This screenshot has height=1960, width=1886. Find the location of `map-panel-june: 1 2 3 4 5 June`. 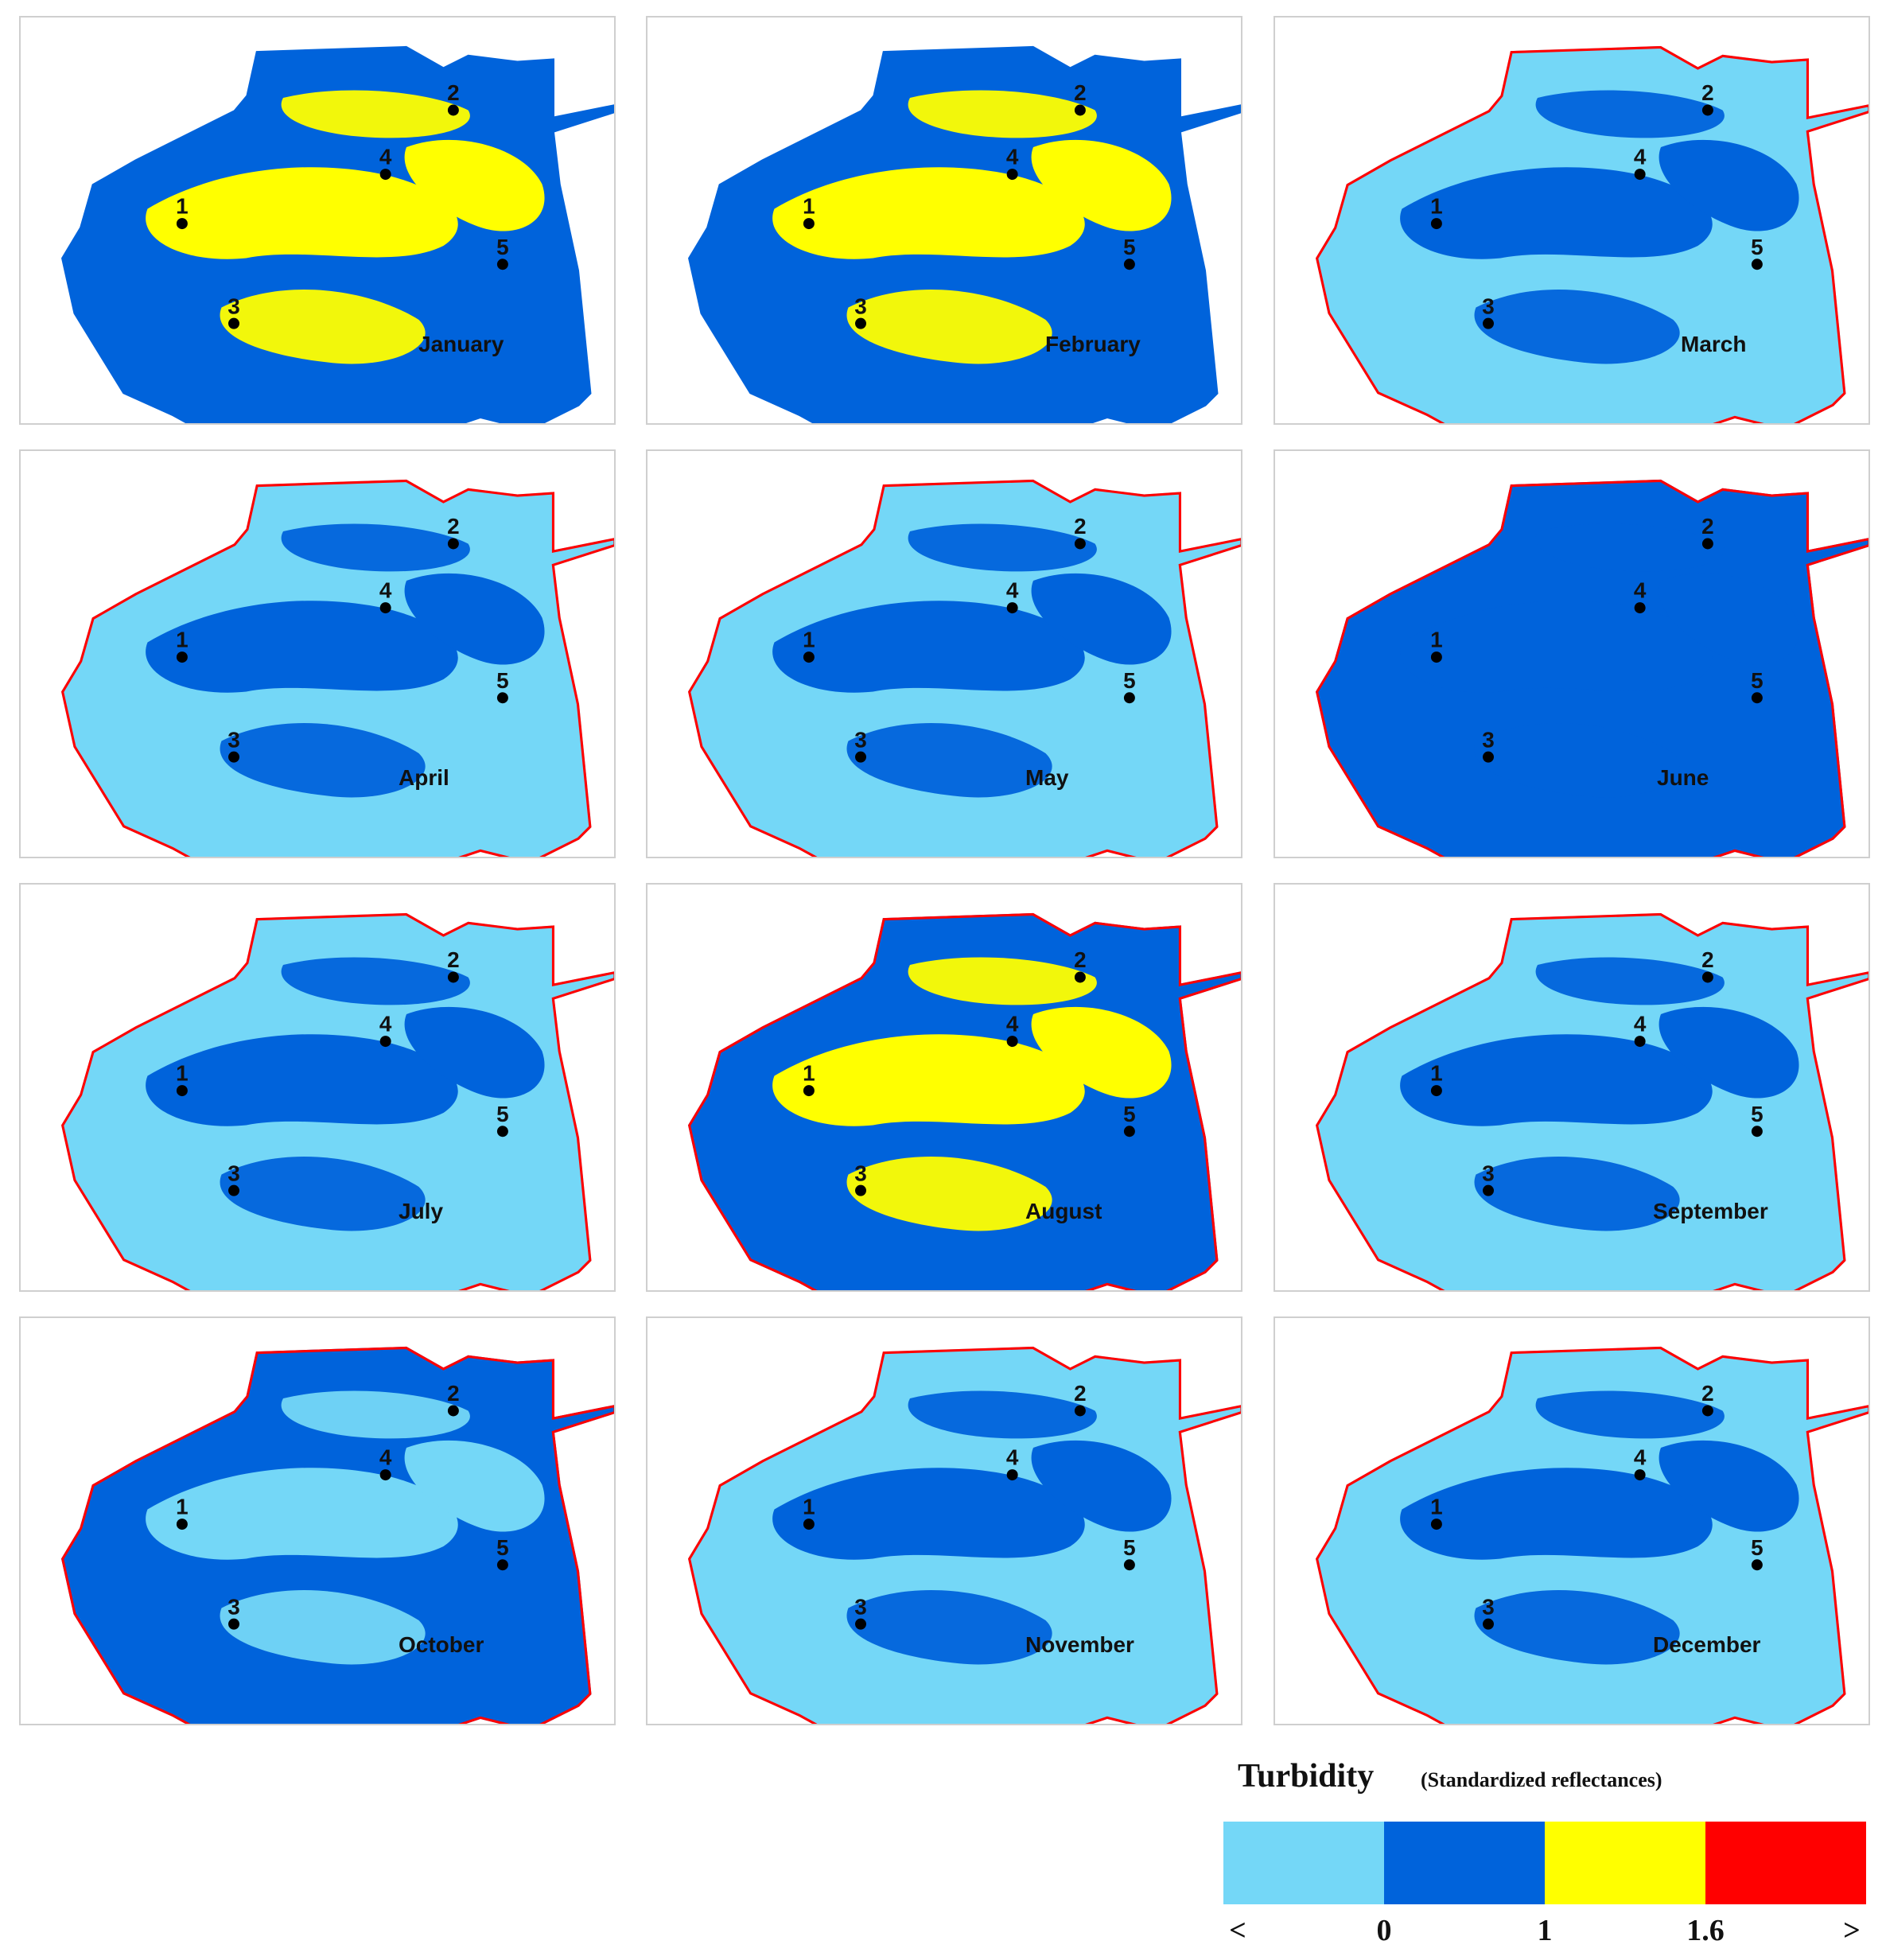

map-panel-june: 1 2 3 4 5 June is located at coordinates (1572, 653).